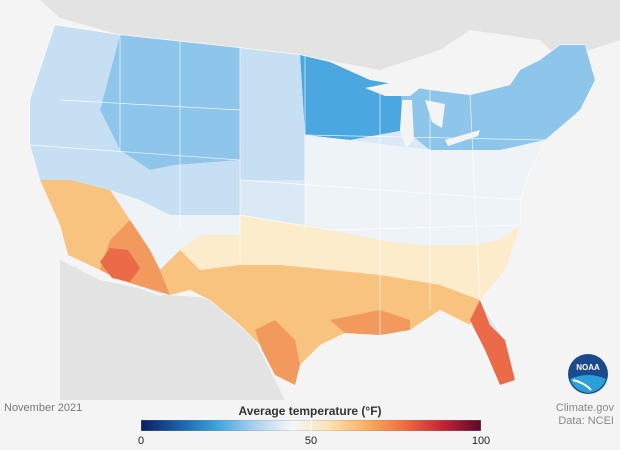 This screenshot has height=450, width=620. I want to click on region-mid-atlantic, so click(425, 190).